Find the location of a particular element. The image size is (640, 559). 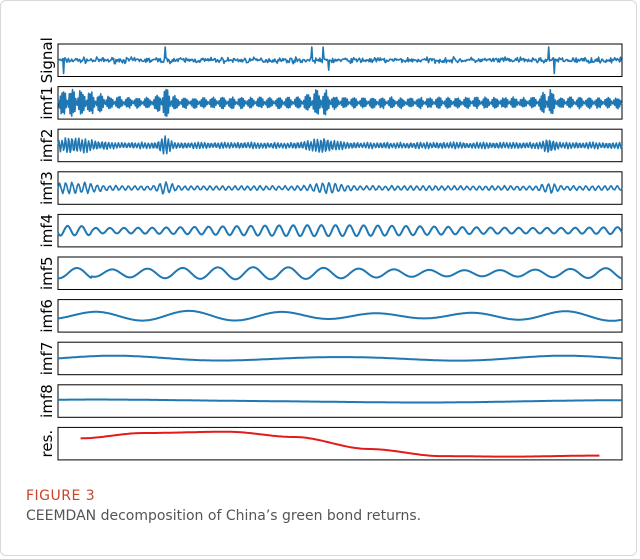

panel-frame-imf5 is located at coordinates (340, 273).